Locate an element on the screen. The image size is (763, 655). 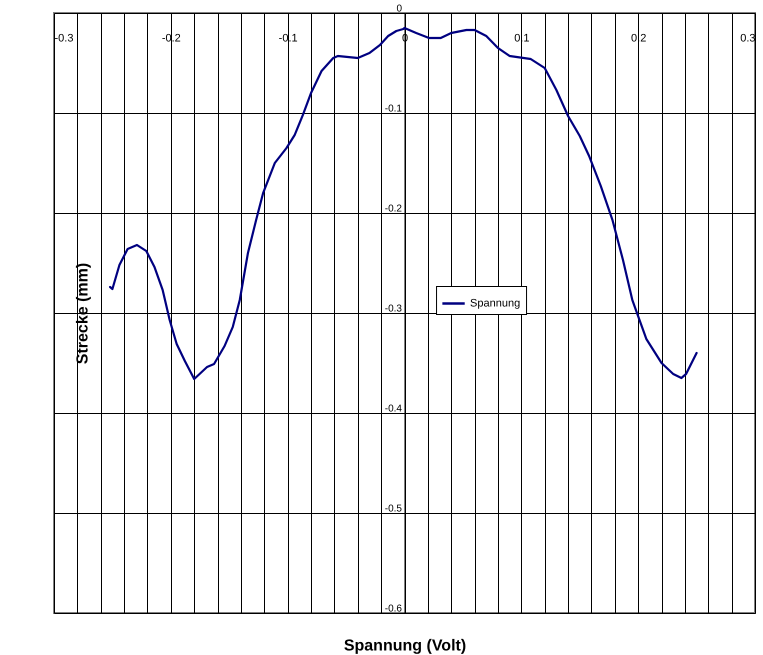
y-tick-label: -0.5 is located at coordinates (393, 509).